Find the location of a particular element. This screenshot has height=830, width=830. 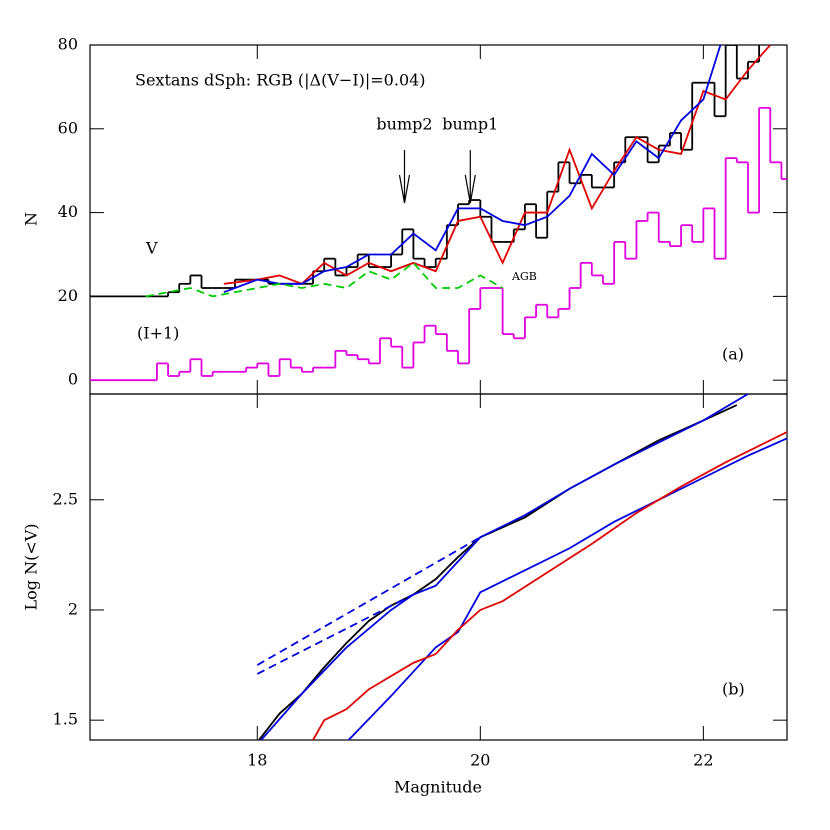

y-tick-label: 20 is located at coordinates (68, 295).